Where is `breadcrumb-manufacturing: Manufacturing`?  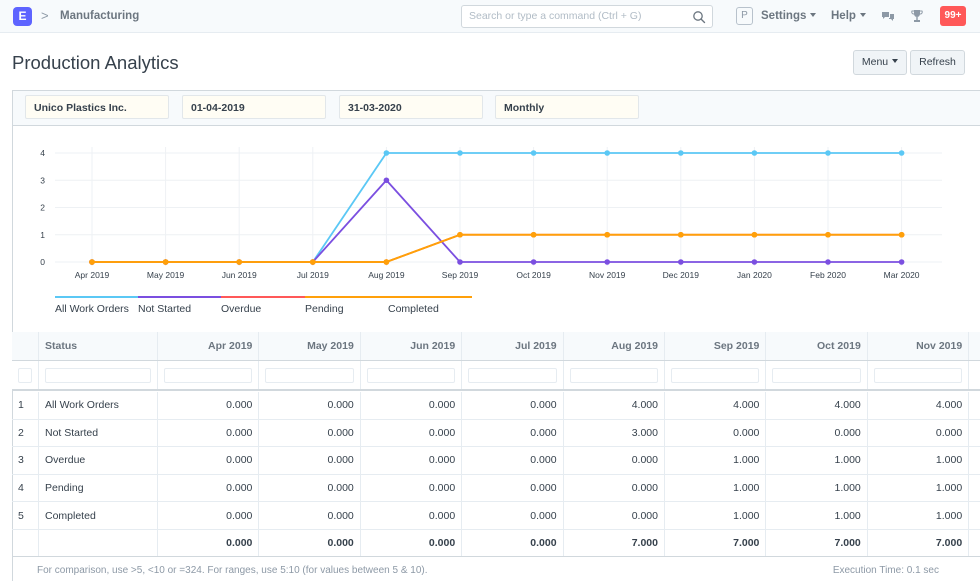 breadcrumb-manufacturing: Manufacturing is located at coordinates (100, 16).